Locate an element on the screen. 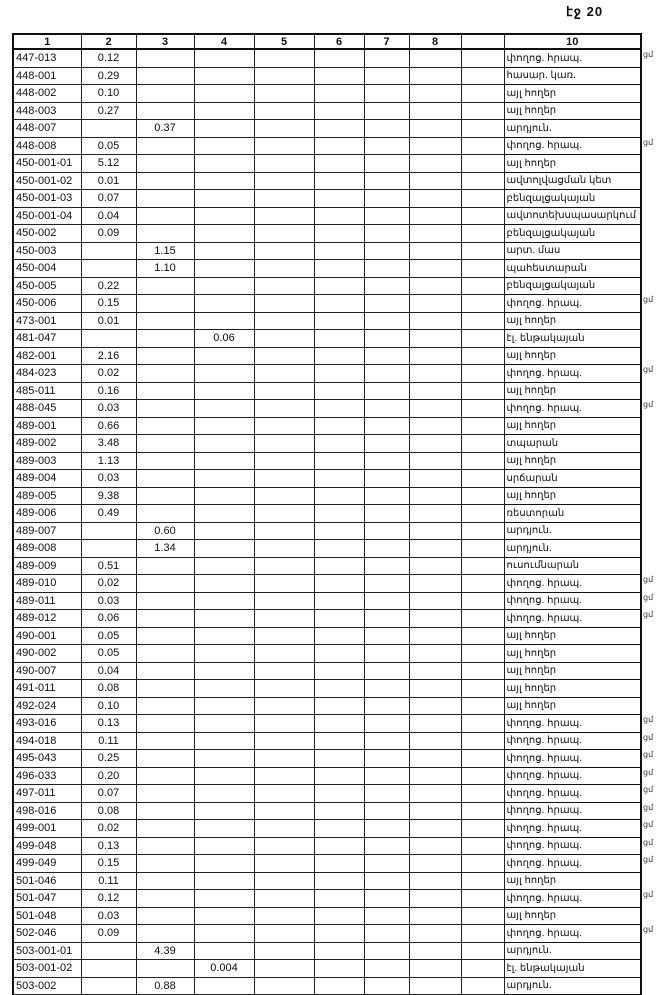 Image resolution: width=671 pixels, height=995 pixels. parcel-code-cell: 492-024 is located at coordinates (47, 705).